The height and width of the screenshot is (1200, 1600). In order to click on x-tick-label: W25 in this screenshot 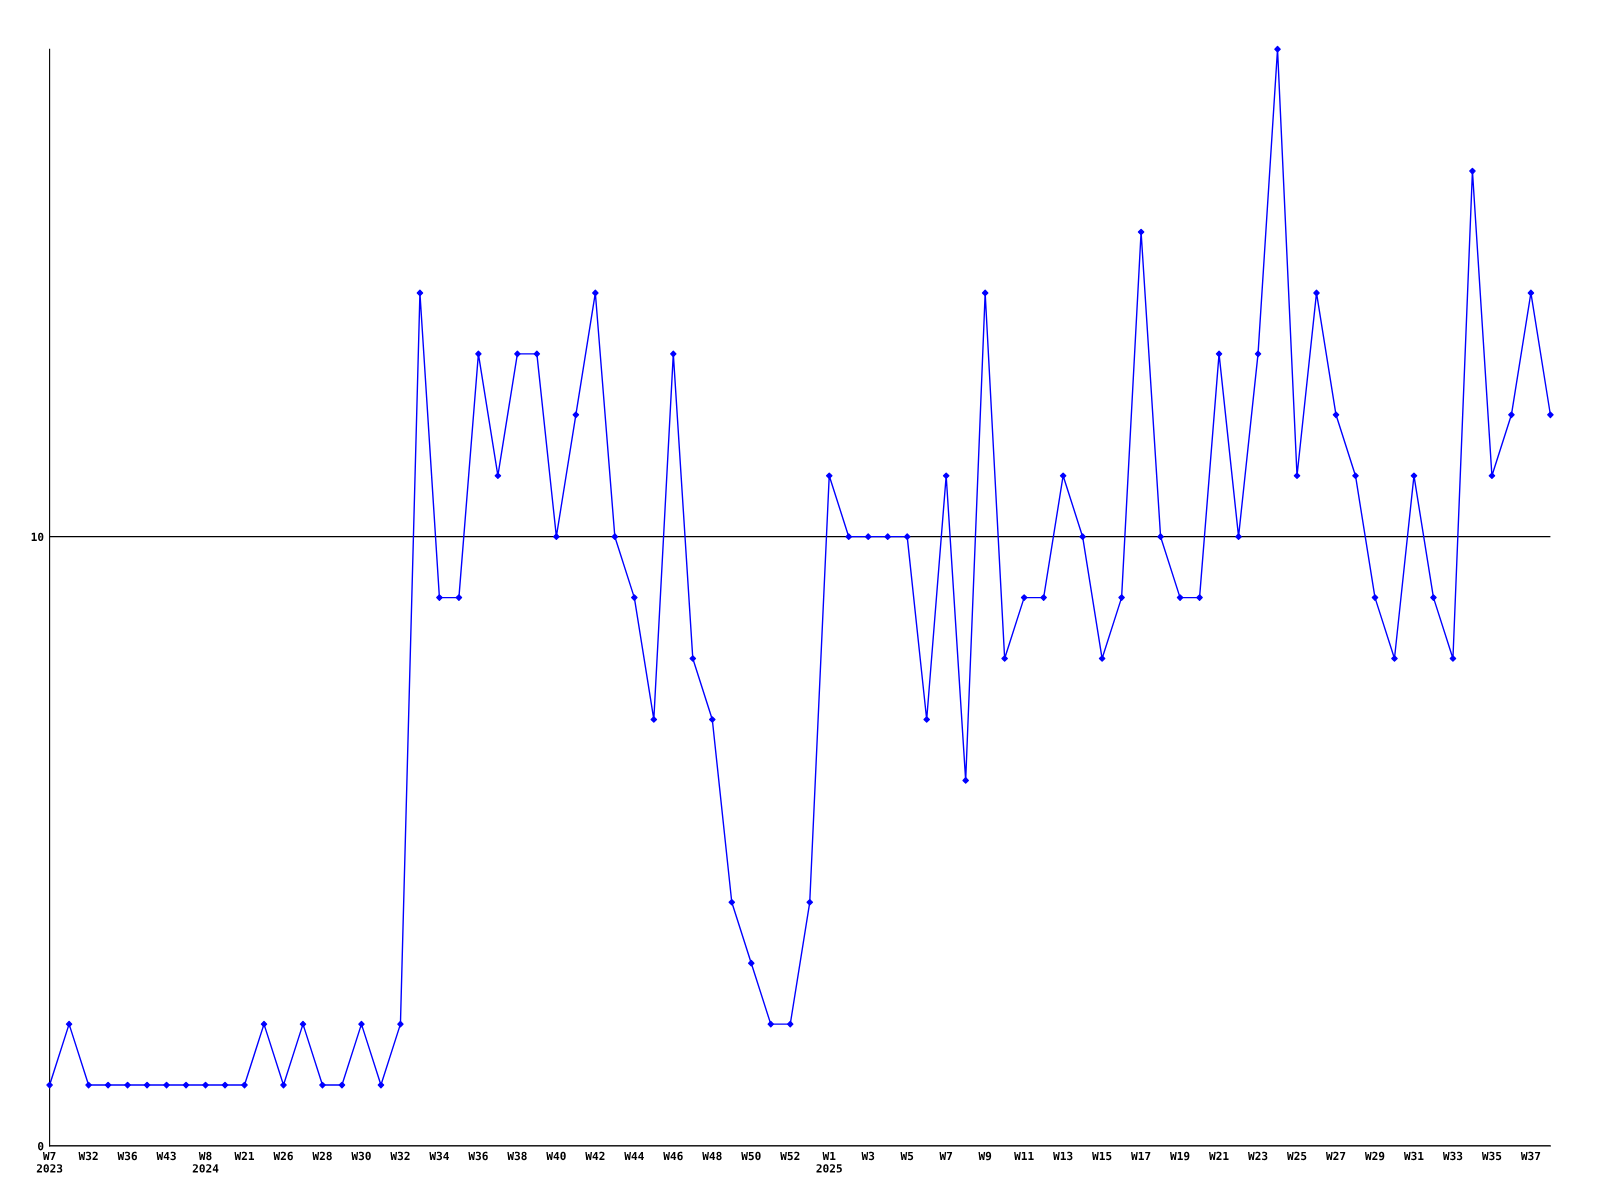, I will do `click(1296, 1156)`.